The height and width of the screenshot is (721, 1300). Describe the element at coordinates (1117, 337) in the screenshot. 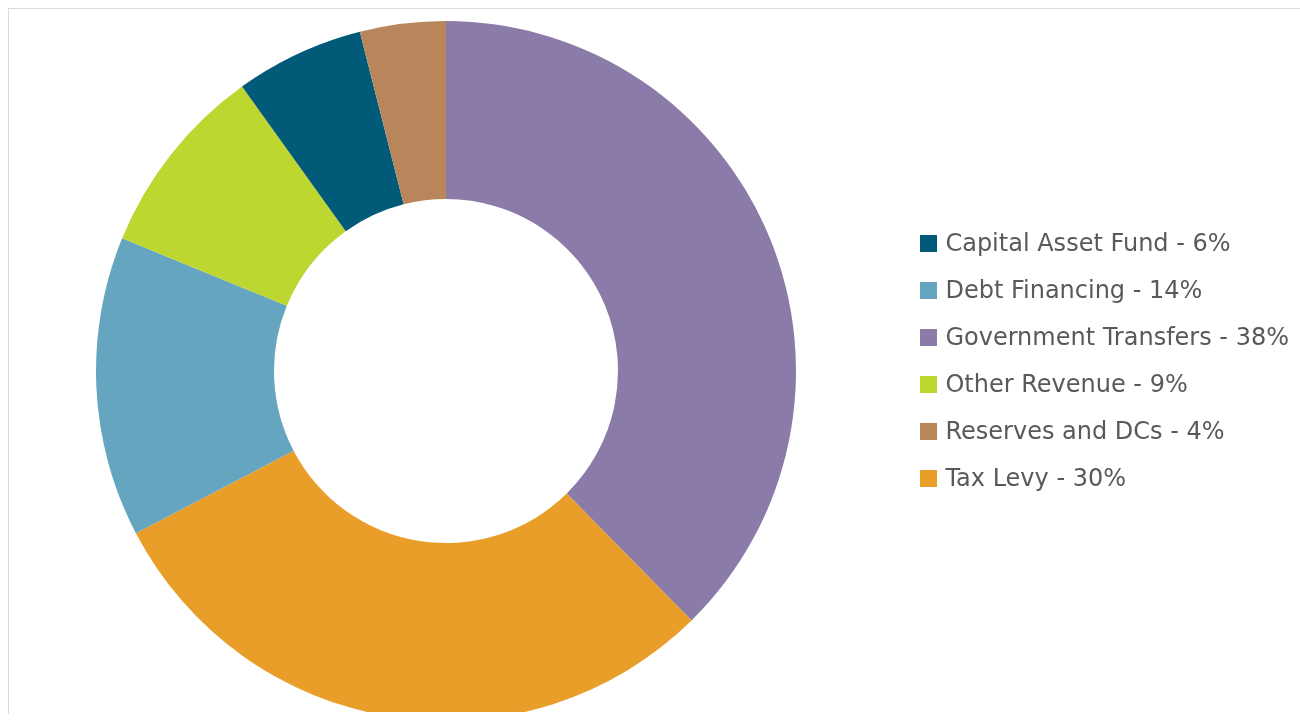

I see `legend-label: Government Transfers - 38%` at that location.